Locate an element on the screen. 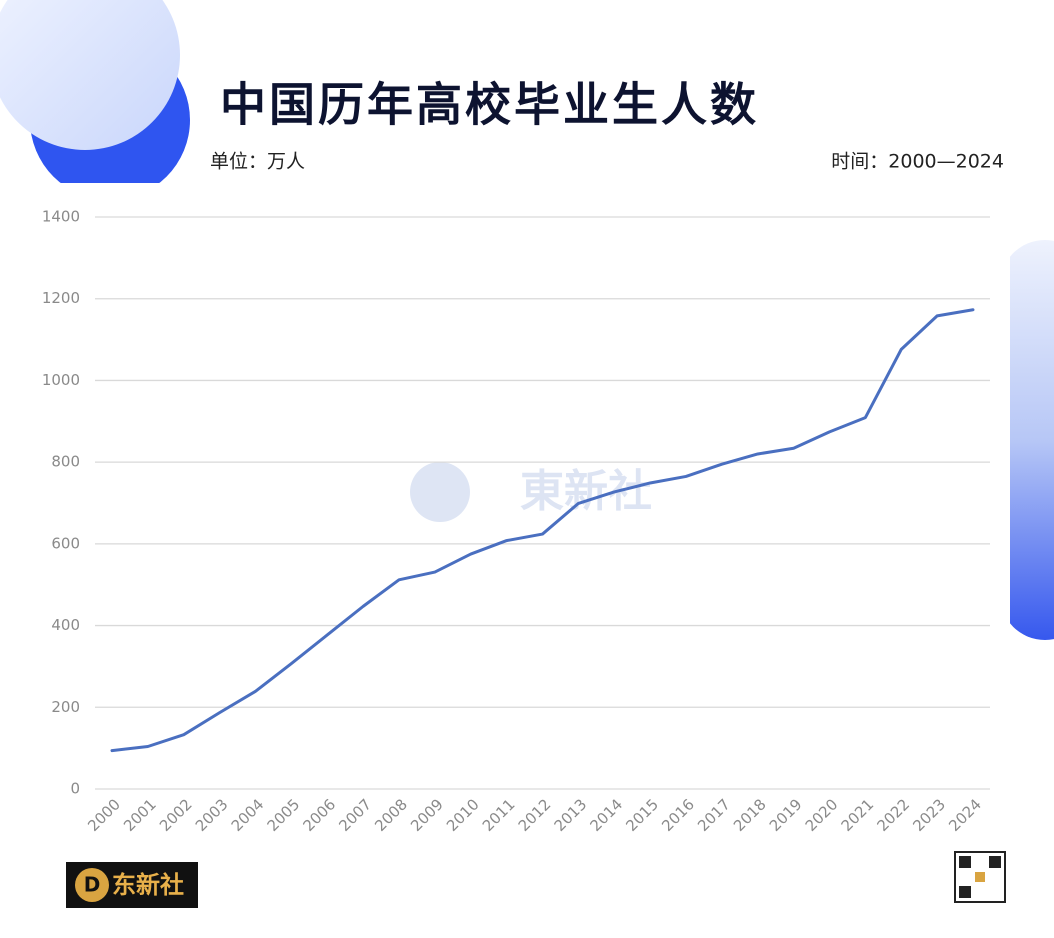 This screenshot has width=1054, height=938. y-tick-label: 1200 is located at coordinates (61, 298).